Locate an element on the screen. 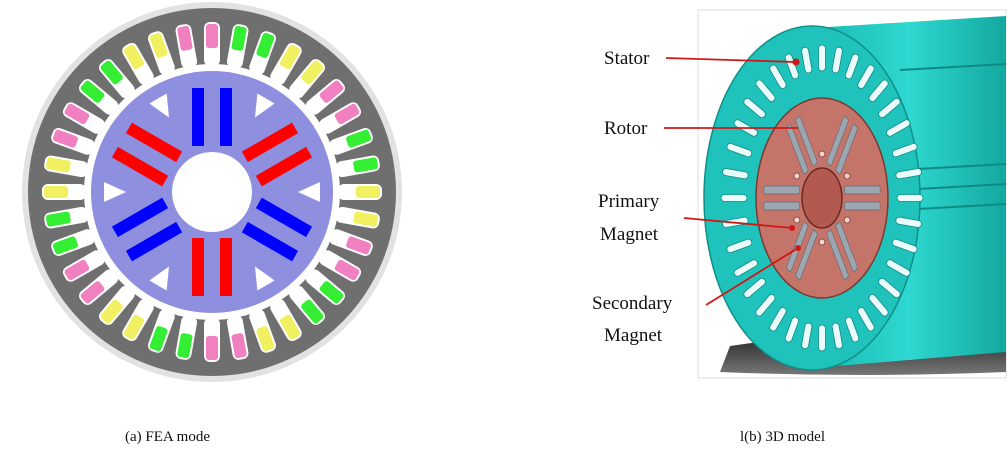 The image size is (1008, 461). rotor-magnet-slots is located at coordinates (822, 198).